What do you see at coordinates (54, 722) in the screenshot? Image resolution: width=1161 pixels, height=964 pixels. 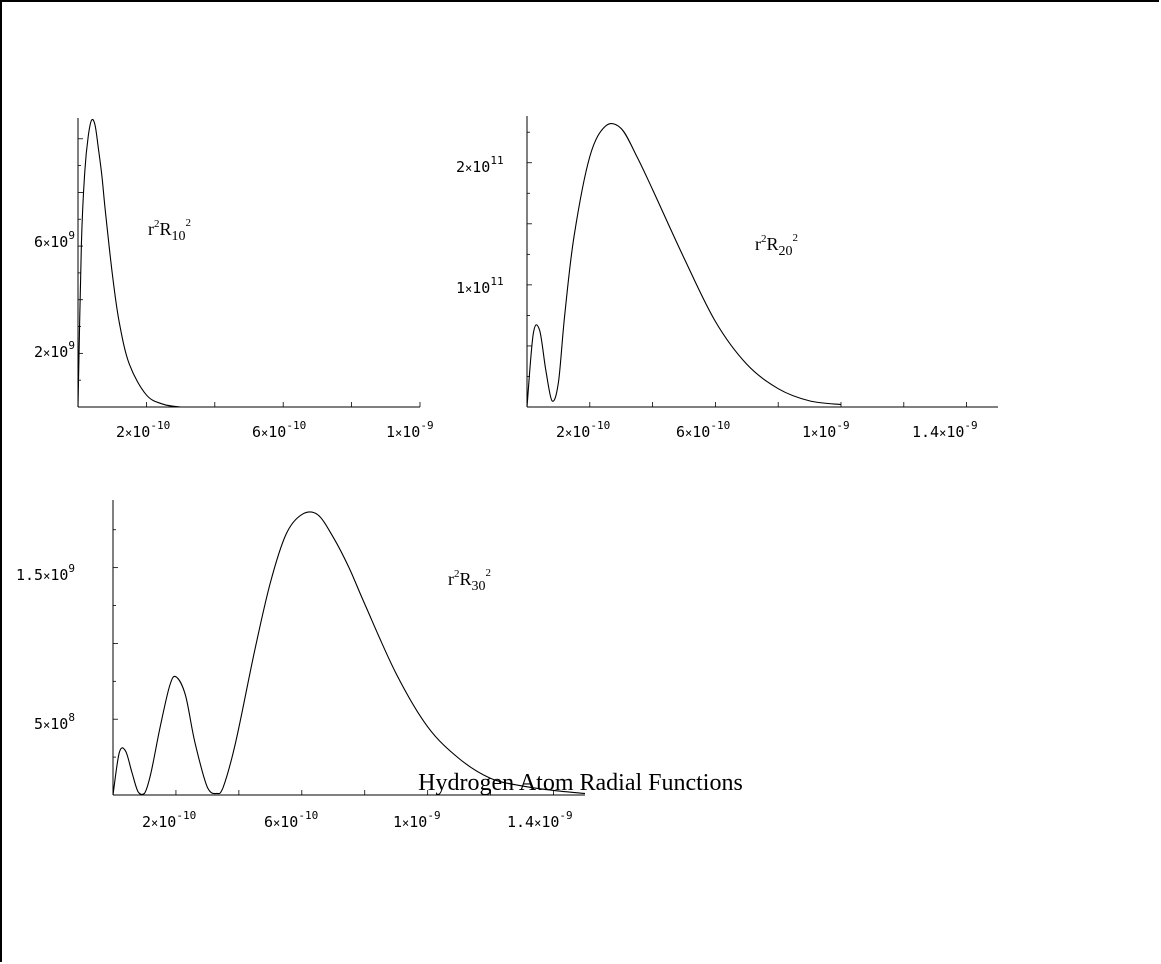 I see `p3-ytick-label: 5×10⁸` at bounding box center [54, 722].